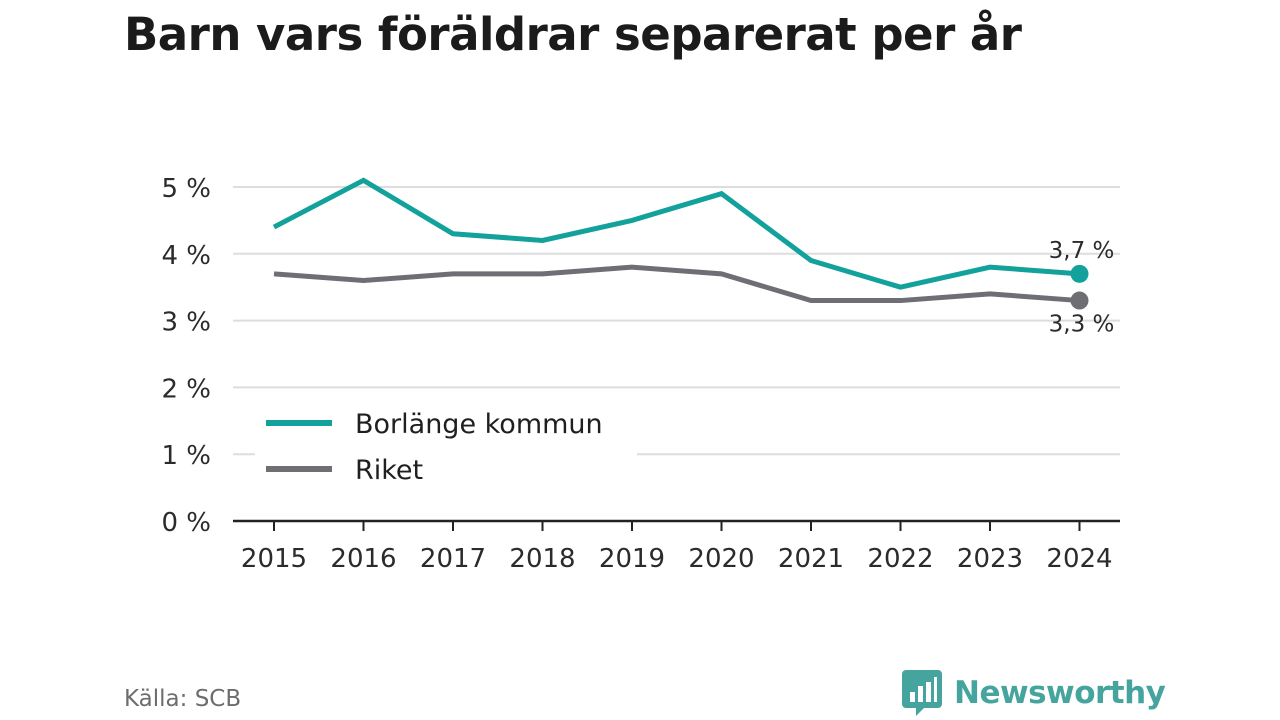 This screenshot has height=720, width=1280. Describe the element at coordinates (573, 34) in the screenshot. I see `chart-title: Barn vars föräldrar separerat per år` at that location.